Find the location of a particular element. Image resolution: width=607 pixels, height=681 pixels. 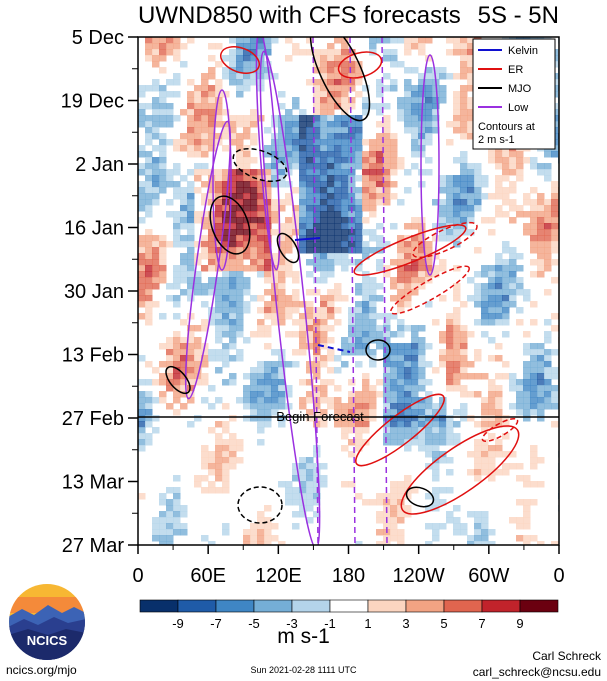

colorbar-level: 5 is located at coordinates (443, 623).